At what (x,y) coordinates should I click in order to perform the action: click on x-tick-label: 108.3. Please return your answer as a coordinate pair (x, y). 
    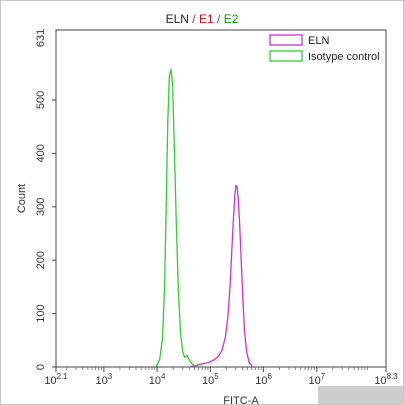
    Looking at the image, I should click on (386, 379).